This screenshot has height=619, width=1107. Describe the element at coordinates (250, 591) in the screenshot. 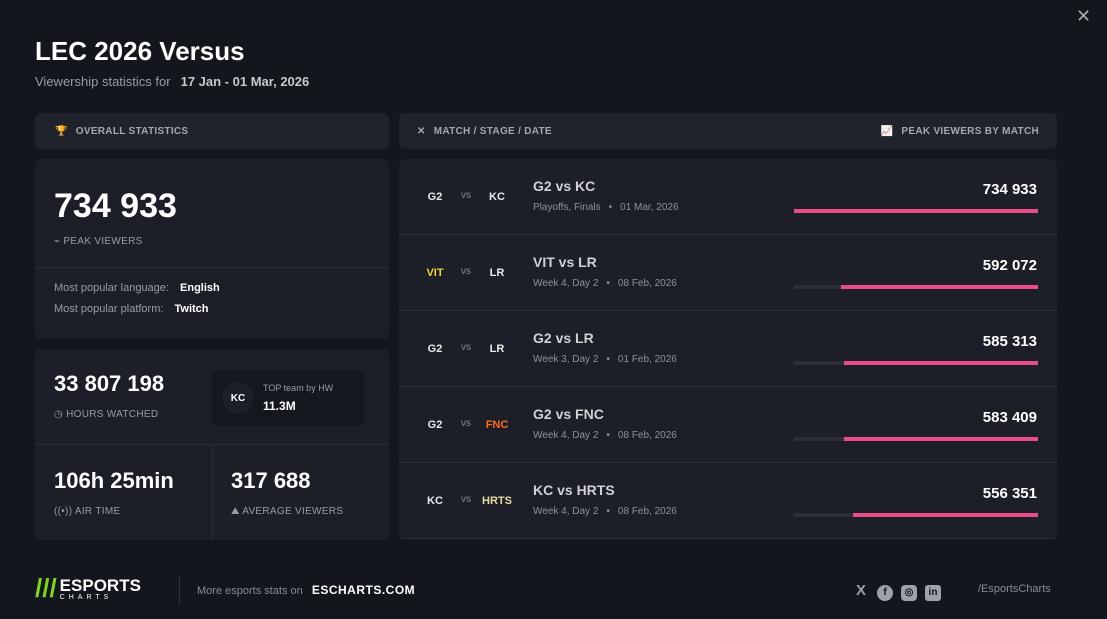

I see `more-text: More esports stats on` at that location.